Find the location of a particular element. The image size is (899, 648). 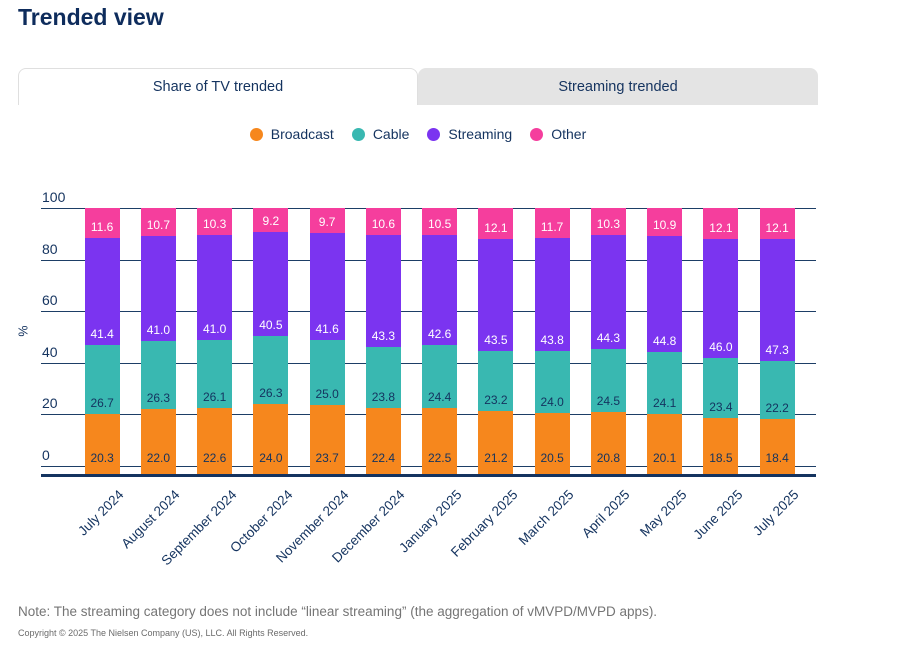

segment-value-label: 46.0 is located at coordinates (721, 346).